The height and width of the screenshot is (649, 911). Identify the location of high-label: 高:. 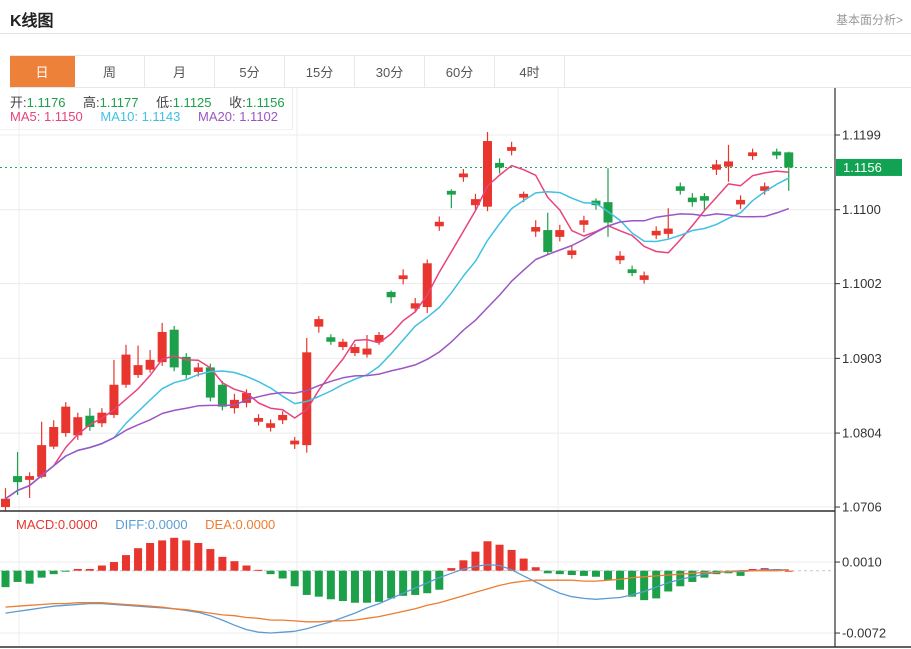
(91, 102).